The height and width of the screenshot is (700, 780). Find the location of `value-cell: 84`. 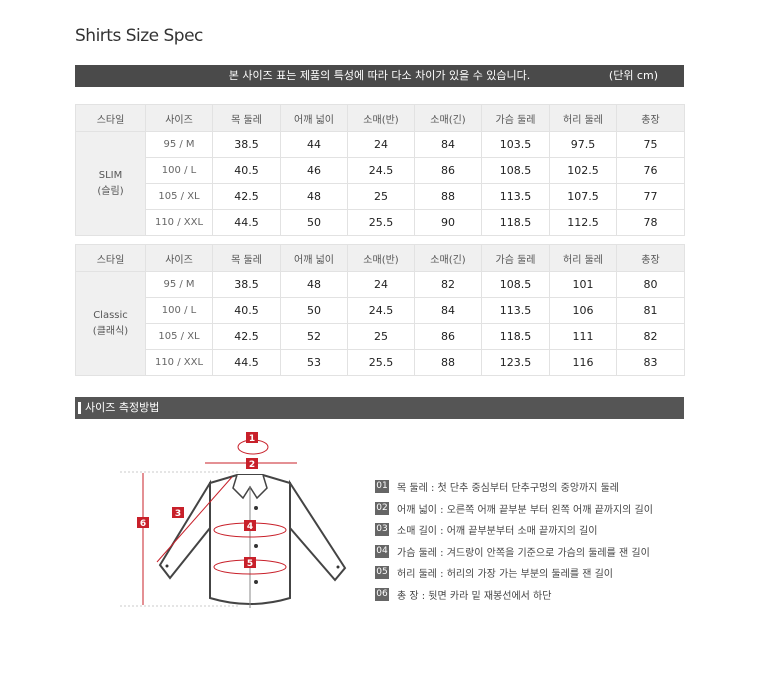

value-cell: 84 is located at coordinates (448, 310).